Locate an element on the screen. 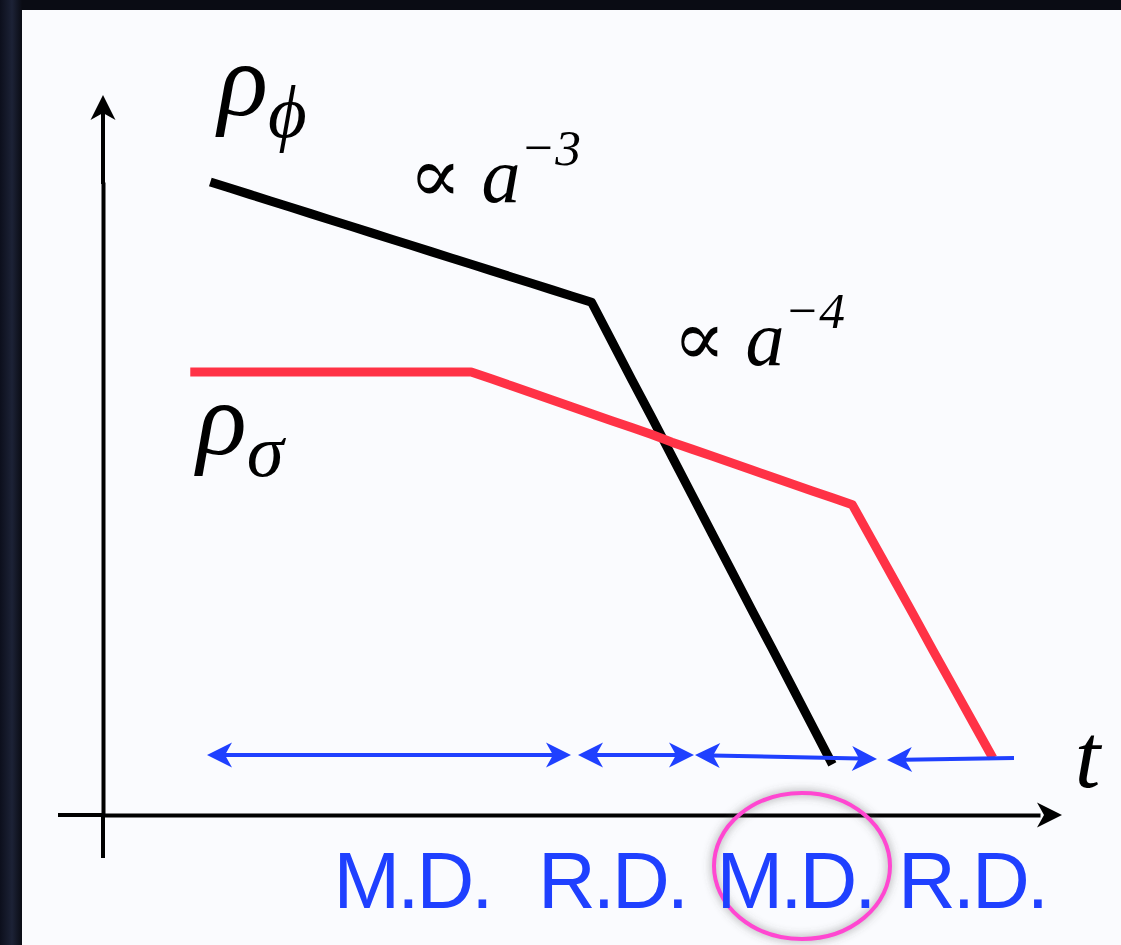  series-label: ρ$_{σ}$ is located at coordinates (240, 426).